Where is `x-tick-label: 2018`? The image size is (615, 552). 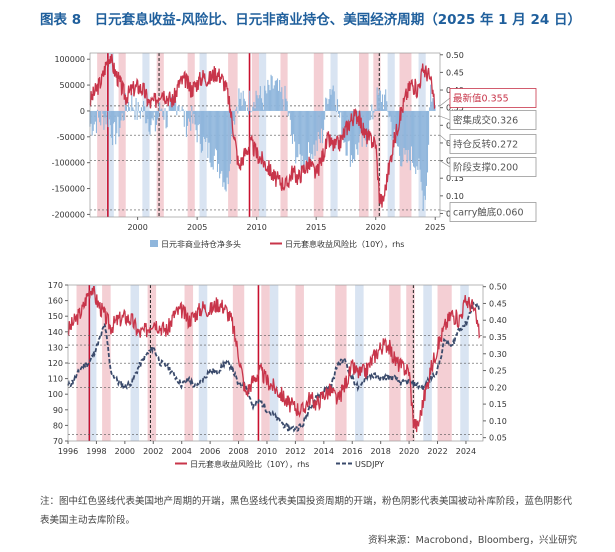 x-tick-label: 2018 is located at coordinates (380, 451).